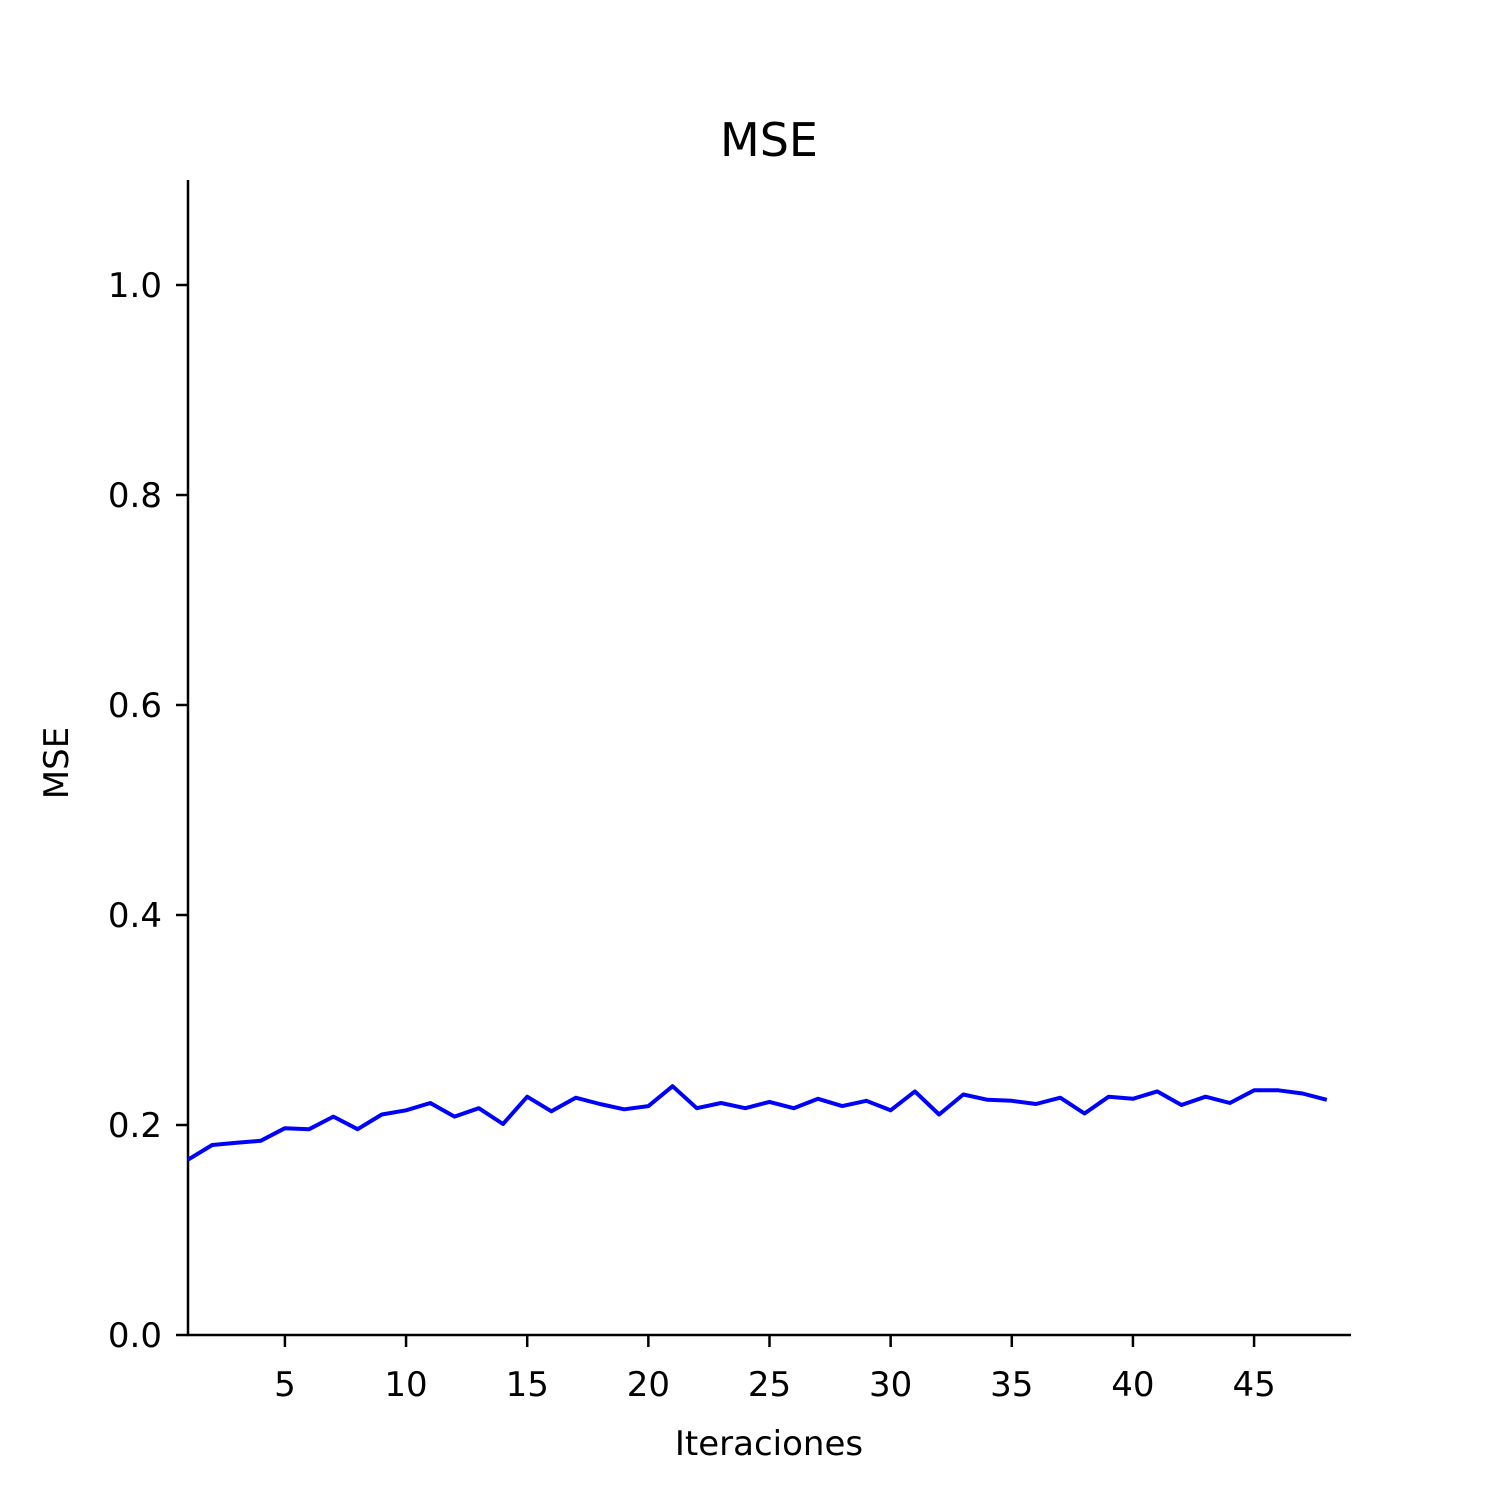 The width and height of the screenshot is (1500, 1500). What do you see at coordinates (769, 140) in the screenshot?
I see `chart-title: MSE` at bounding box center [769, 140].